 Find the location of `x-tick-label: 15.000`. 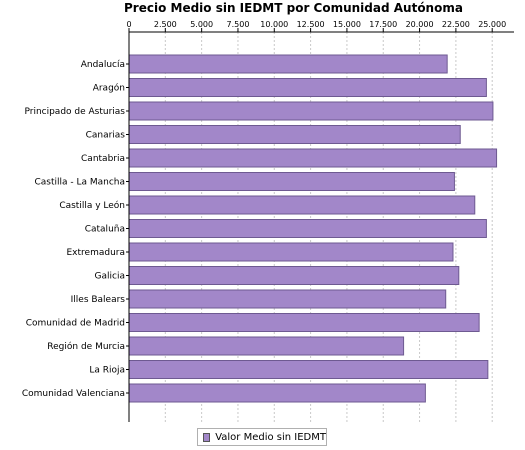

x-tick-label: 15.000 is located at coordinates (347, 24).